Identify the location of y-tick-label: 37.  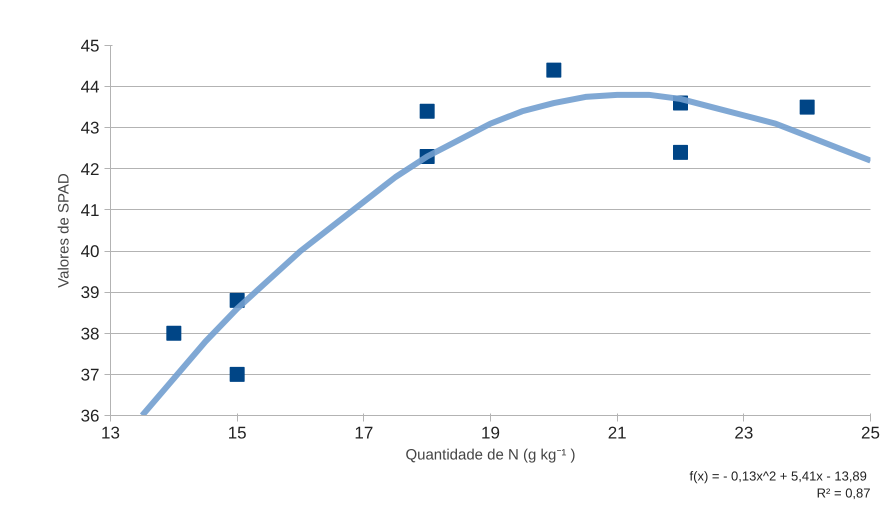
(90, 374).